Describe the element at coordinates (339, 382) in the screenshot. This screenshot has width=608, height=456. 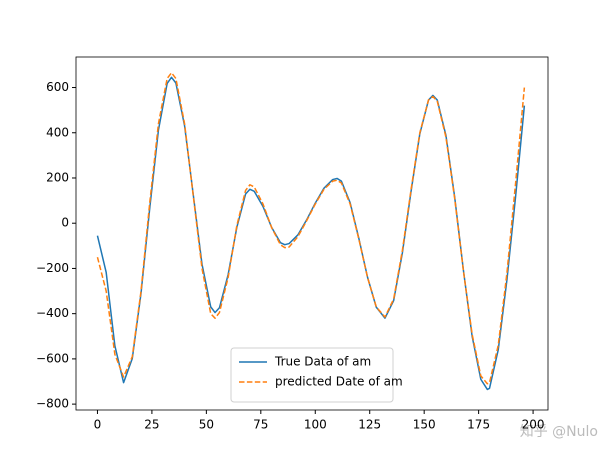
I see `legend-label: predicted Date of am` at that location.